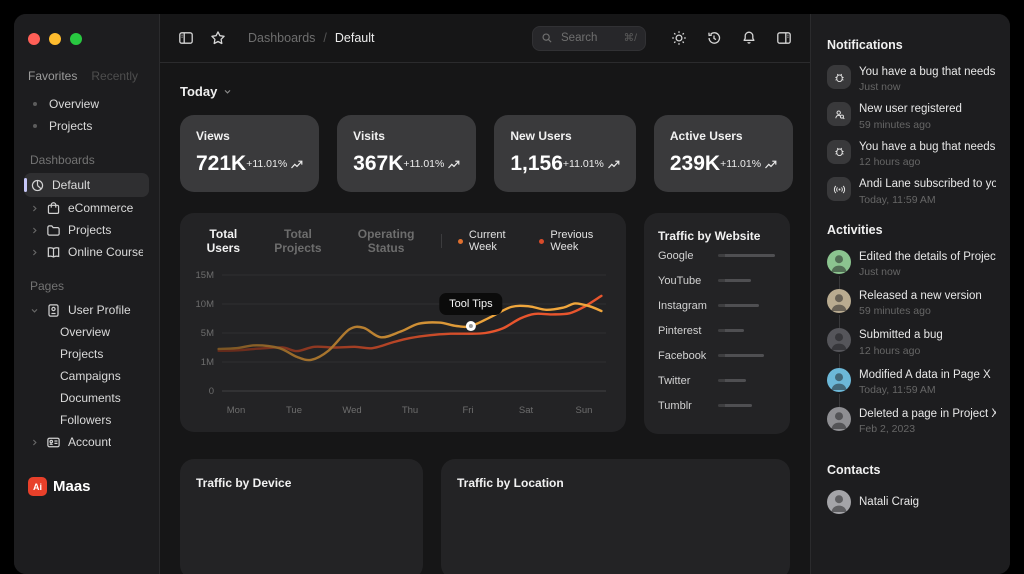  Describe the element at coordinates (911, 270) in the screenshot. I see `activity-item: Edited the details of Project X Just now` at that location.